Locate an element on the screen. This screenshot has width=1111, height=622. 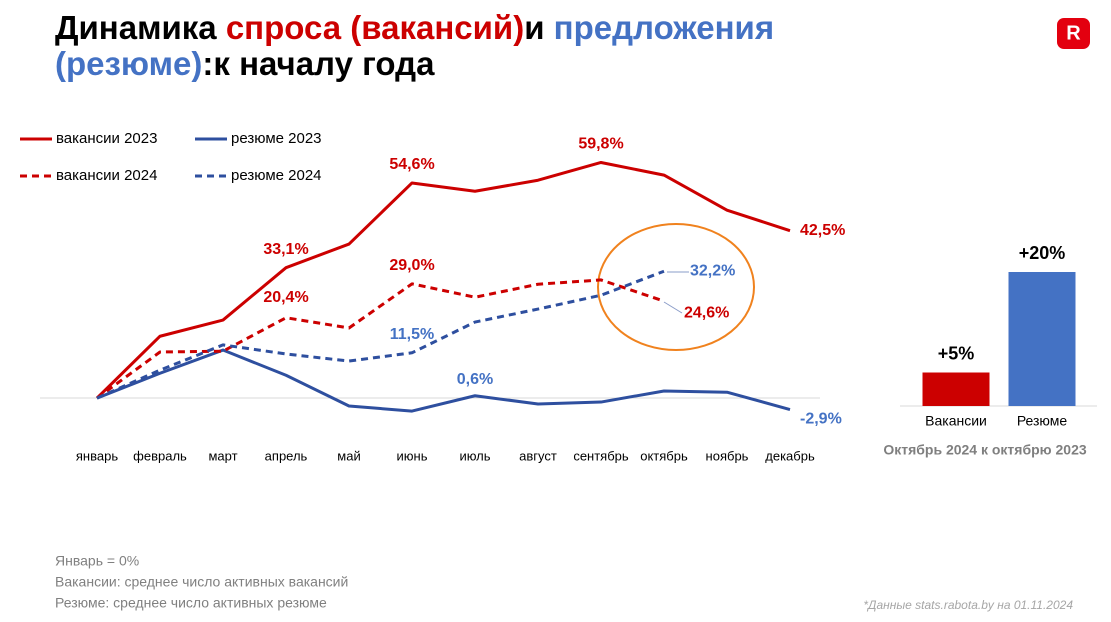
x-tick-label: август is located at coordinates (538, 455).